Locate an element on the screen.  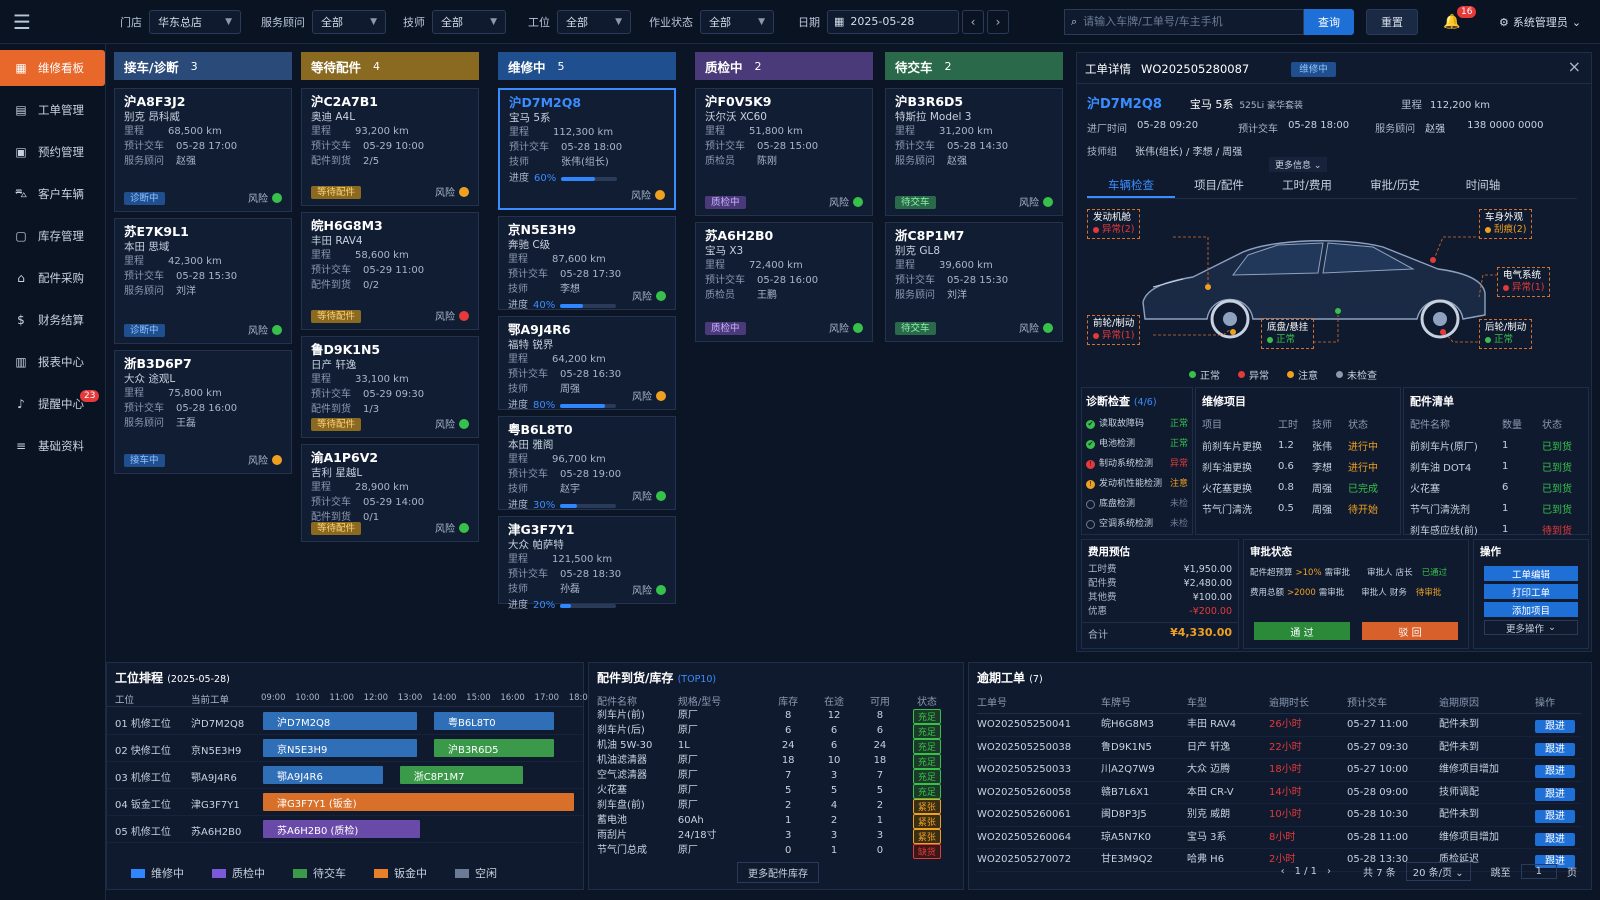
current-order: 苏A6H2B0 is located at coordinates (216, 832).